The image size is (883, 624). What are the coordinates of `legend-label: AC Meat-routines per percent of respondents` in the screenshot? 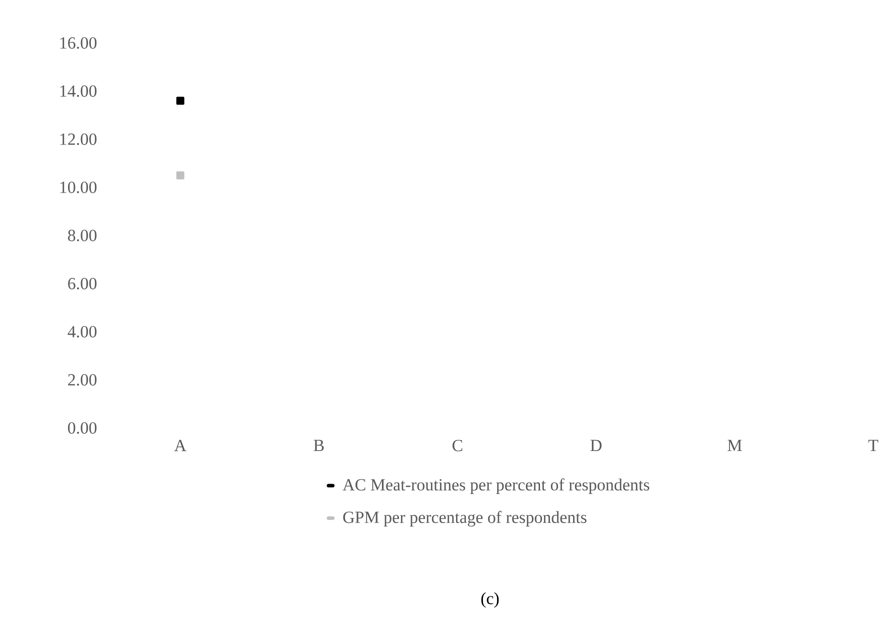 It's located at (496, 486).